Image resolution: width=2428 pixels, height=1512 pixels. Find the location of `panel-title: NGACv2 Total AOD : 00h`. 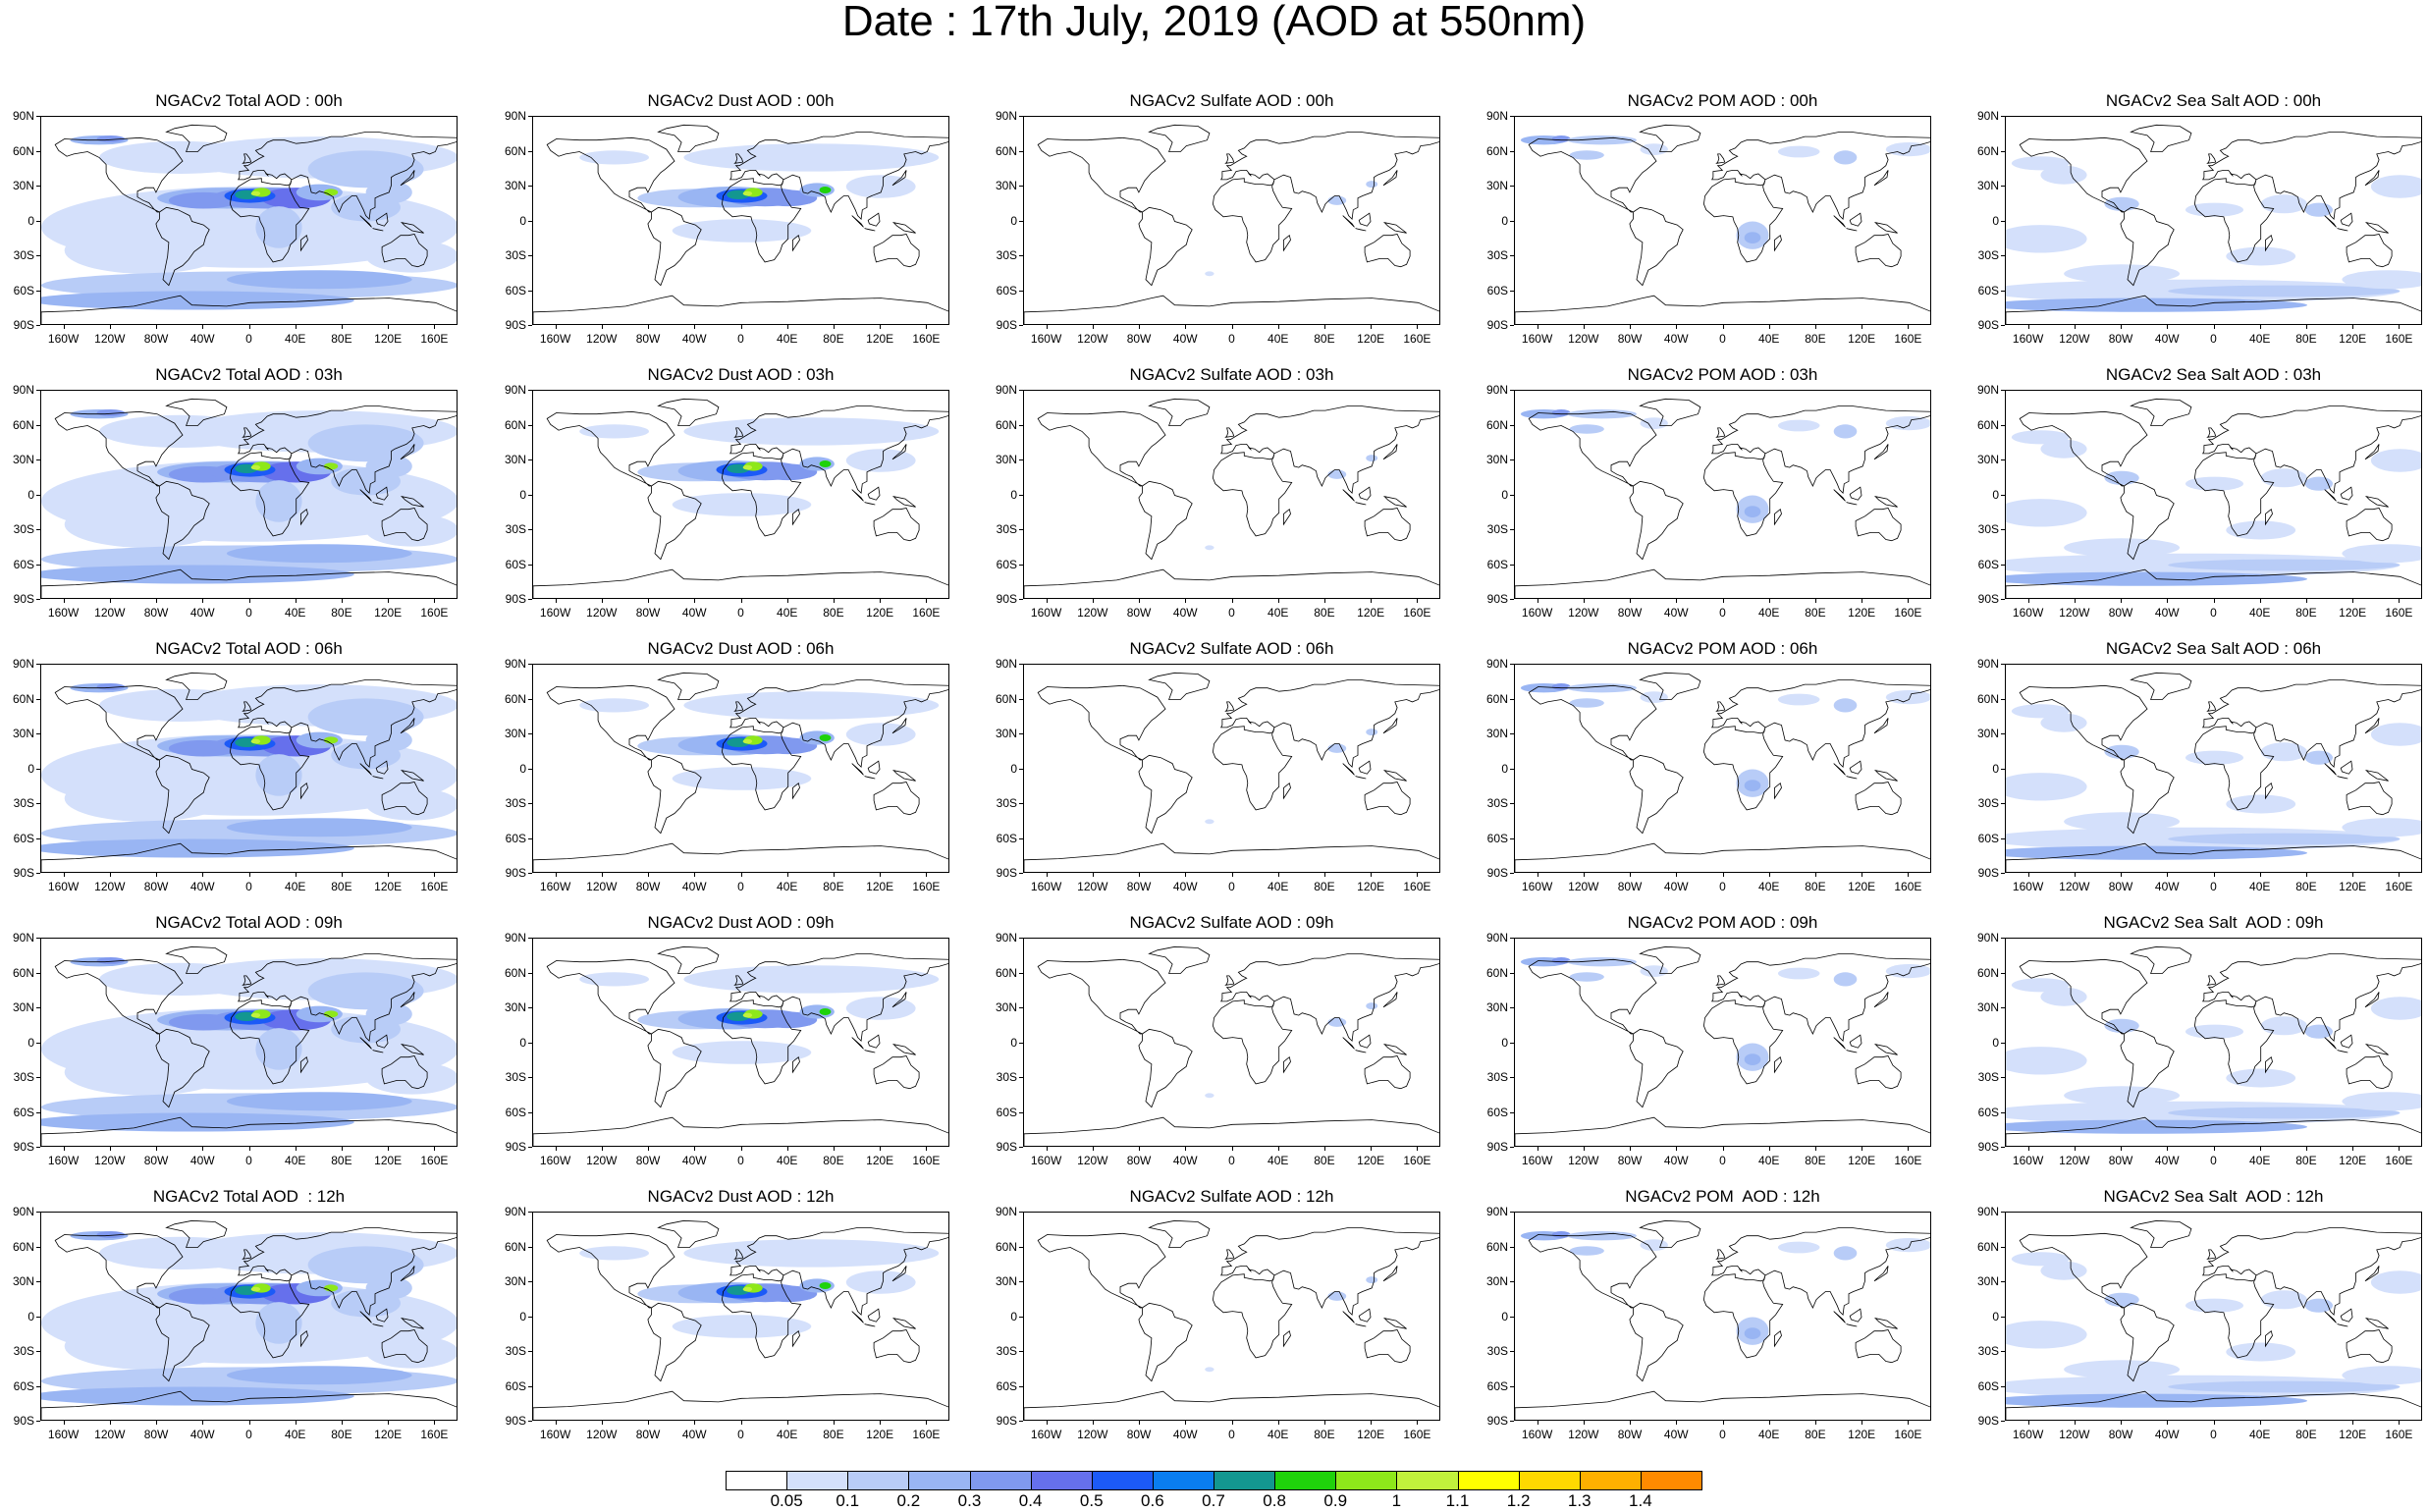

panel-title: NGACv2 Total AOD : 00h is located at coordinates (249, 100).